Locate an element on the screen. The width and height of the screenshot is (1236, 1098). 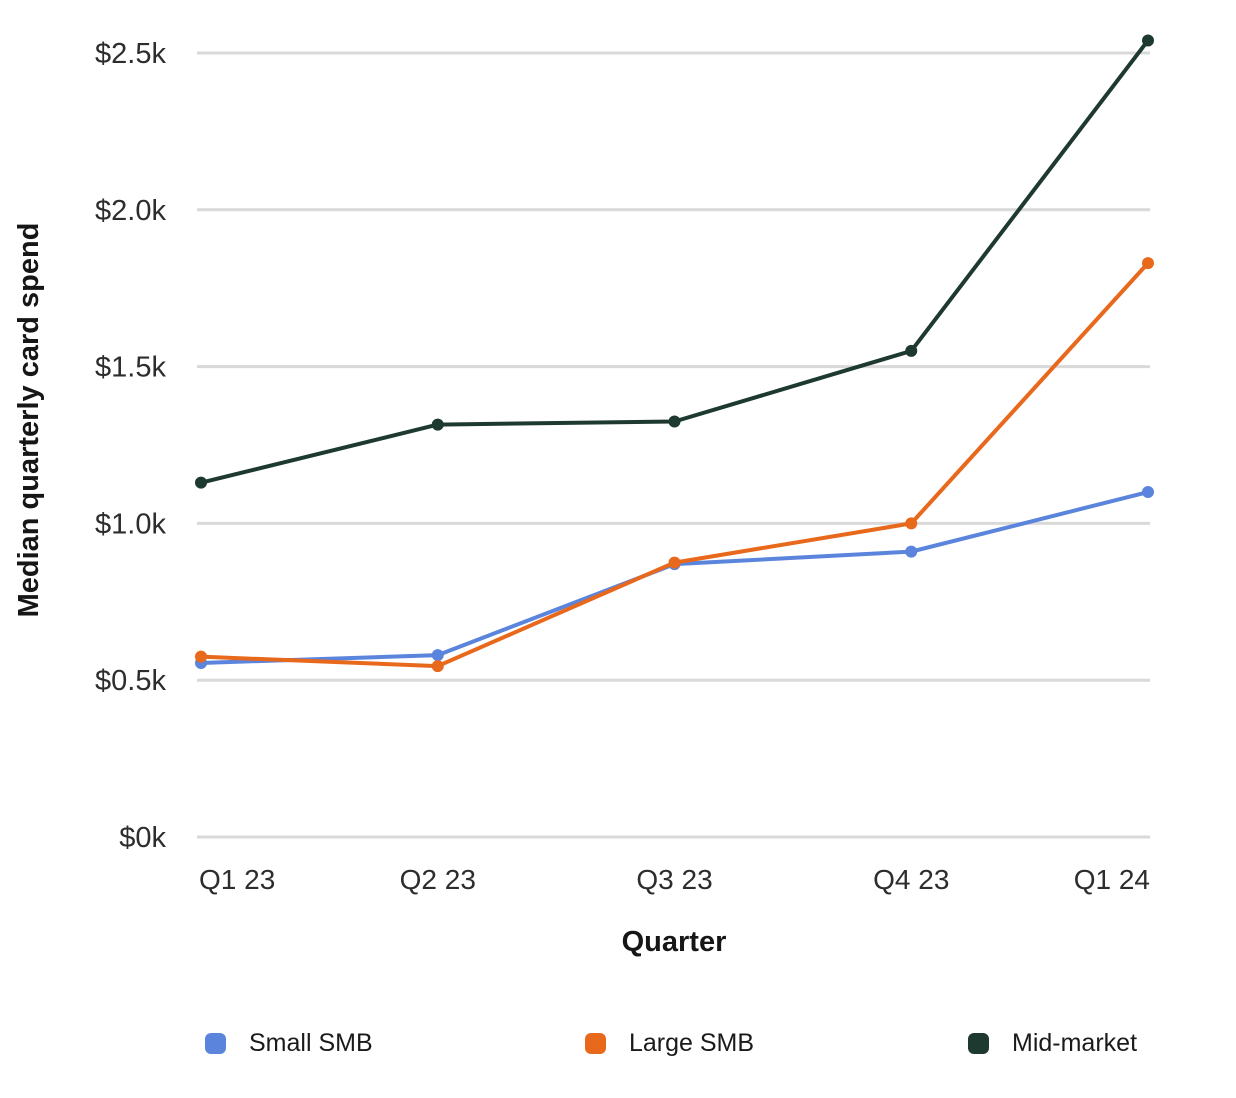
legend-item-small-smb: Small SMB is located at coordinates (289, 1043).